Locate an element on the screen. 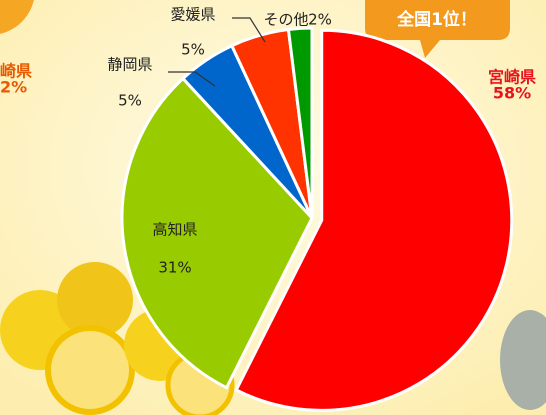  category-label: 静岡県 is located at coordinates (129, 65).